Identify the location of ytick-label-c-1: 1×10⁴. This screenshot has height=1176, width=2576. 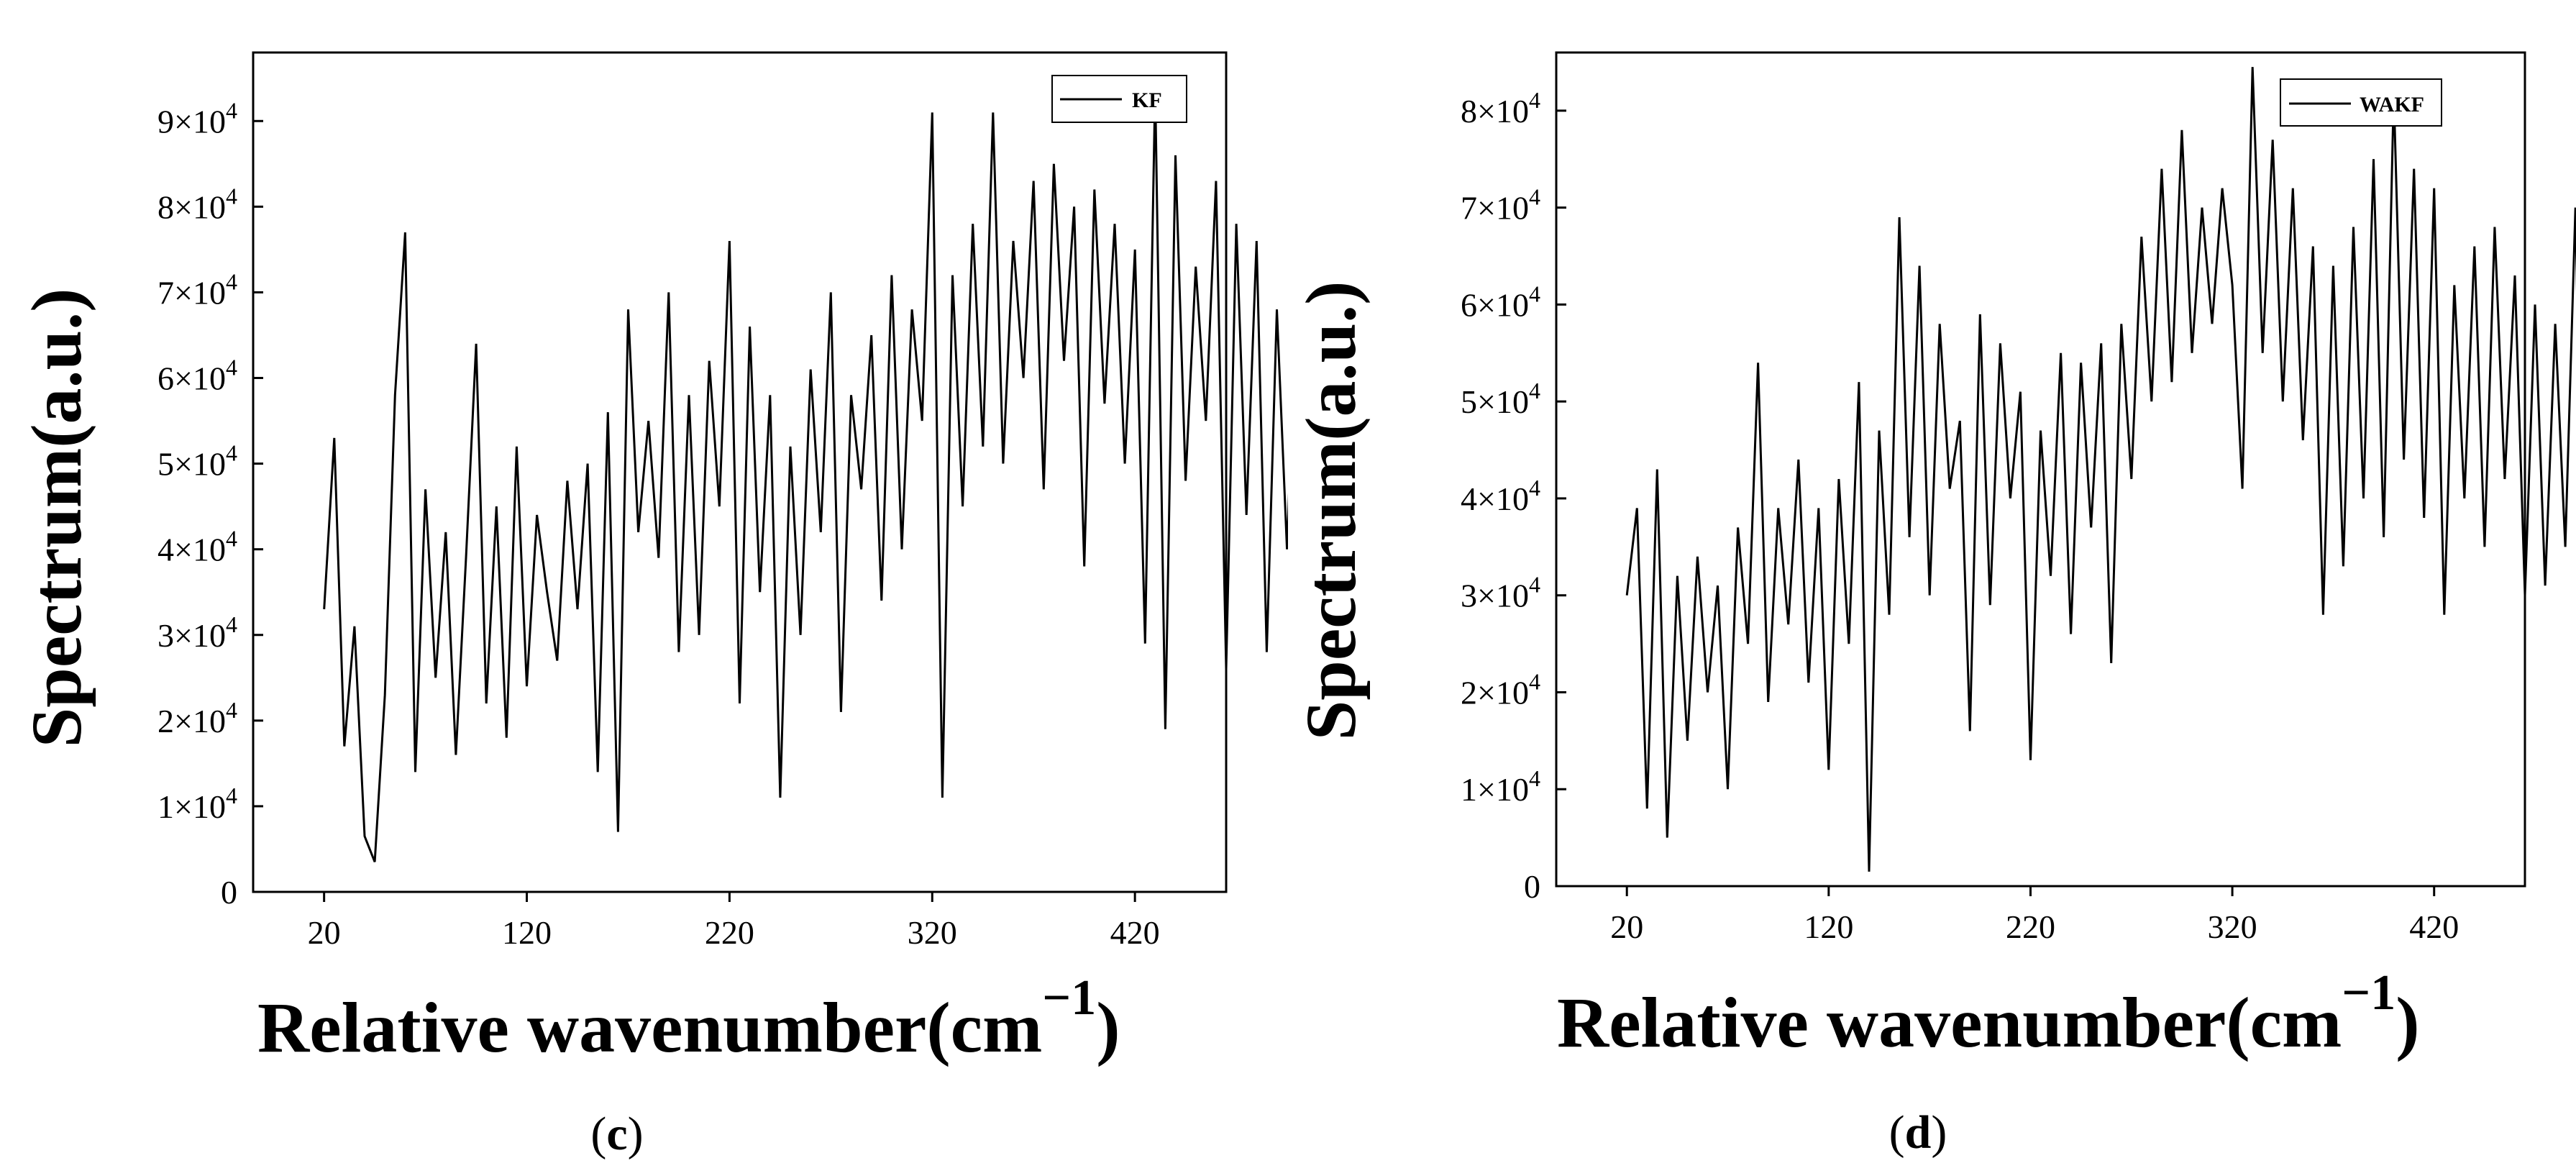
(197, 804).